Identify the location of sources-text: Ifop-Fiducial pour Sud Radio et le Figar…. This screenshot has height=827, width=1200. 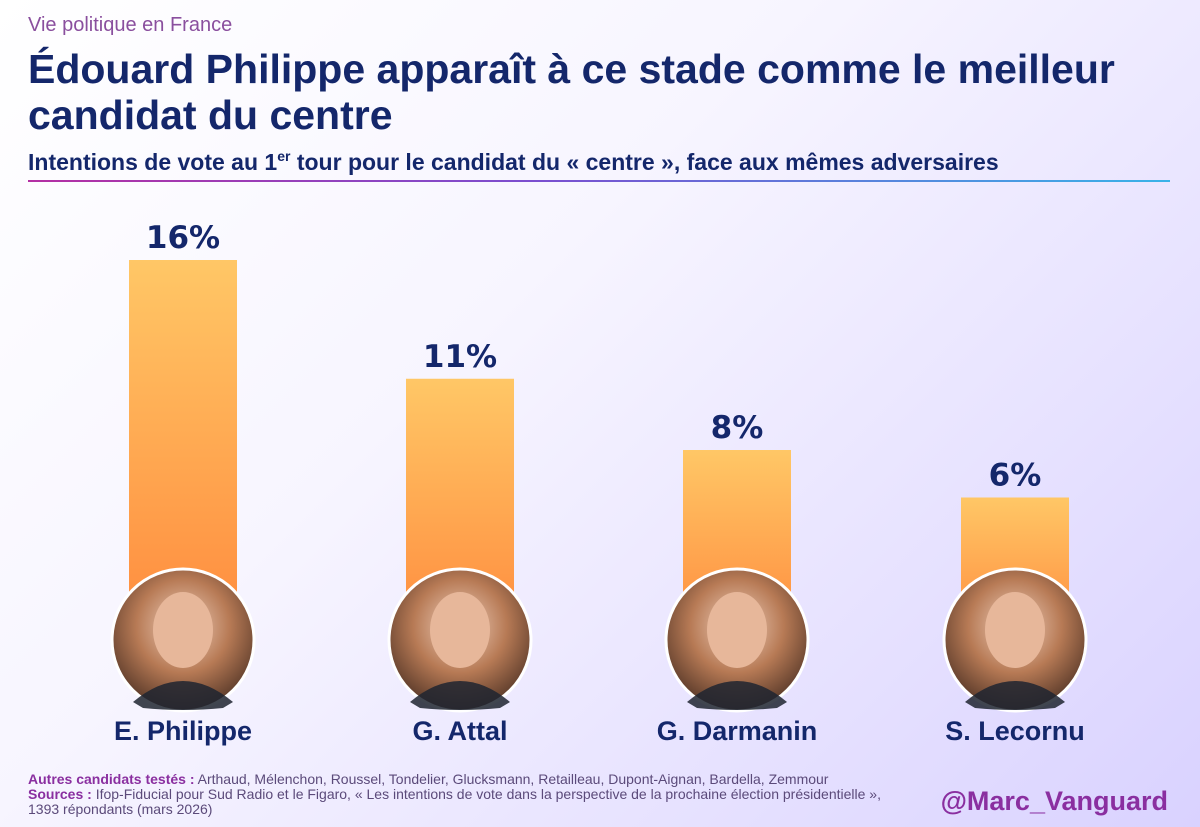
(454, 801).